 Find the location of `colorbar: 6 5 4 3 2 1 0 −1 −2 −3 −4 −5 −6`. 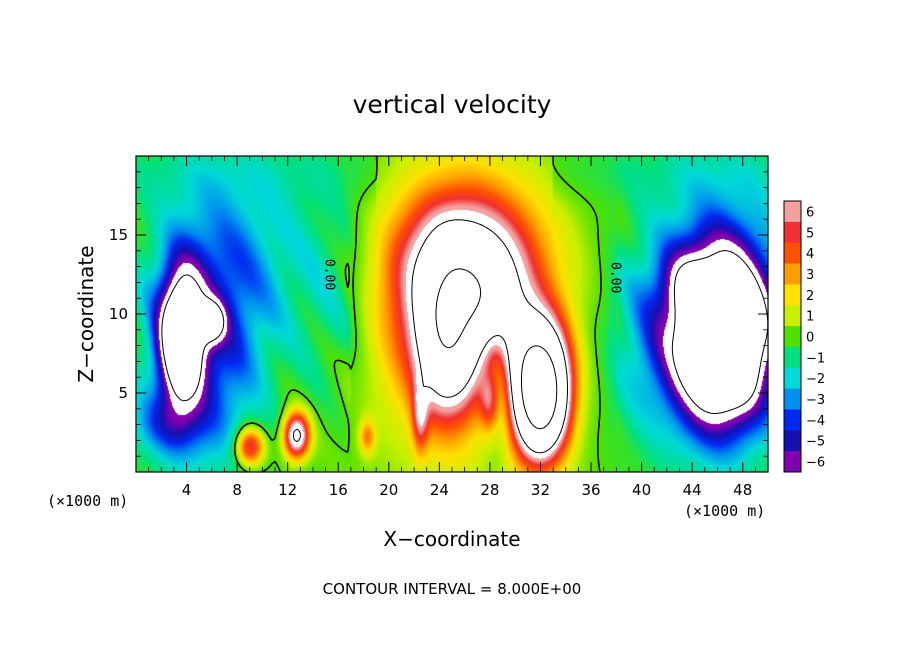

colorbar: 6 5 4 3 2 1 0 −1 −2 −3 −4 −5 −6 is located at coordinates (804, 336).